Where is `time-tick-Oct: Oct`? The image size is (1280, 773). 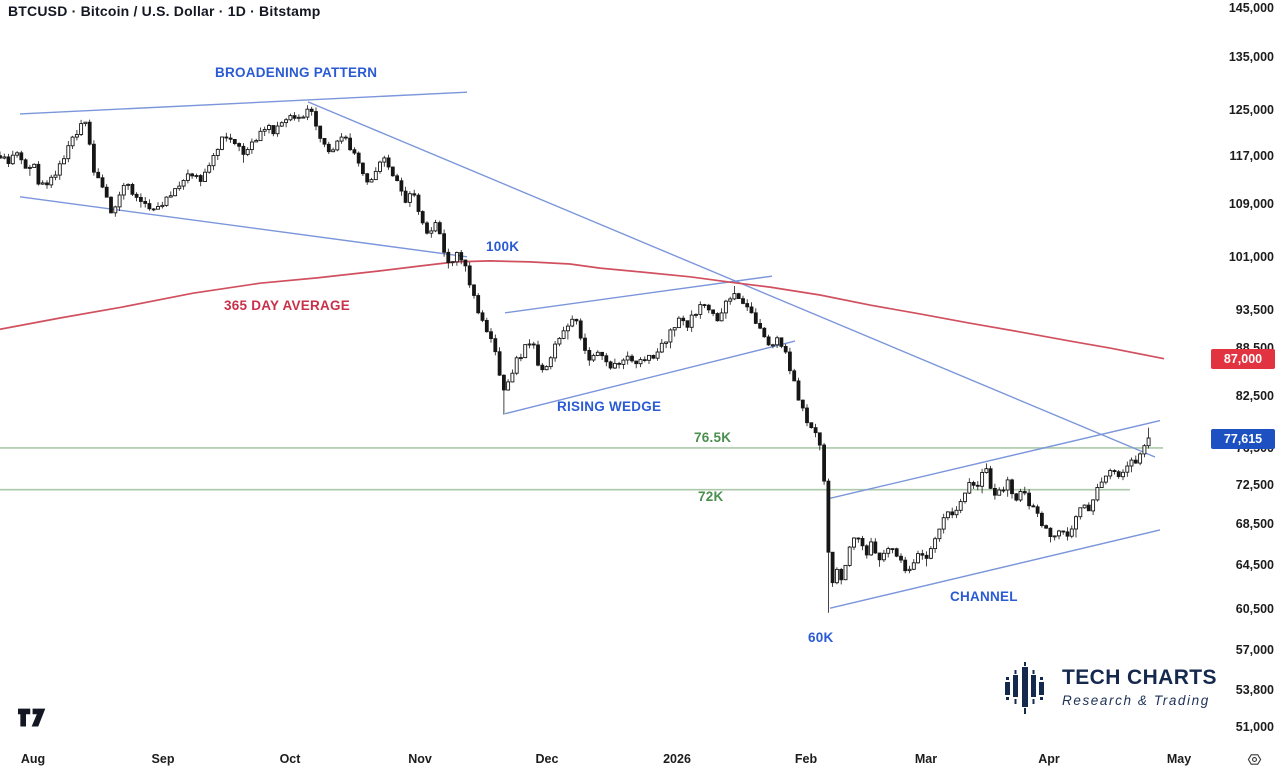
time-tick-Oct: Oct is located at coordinates (290, 759).